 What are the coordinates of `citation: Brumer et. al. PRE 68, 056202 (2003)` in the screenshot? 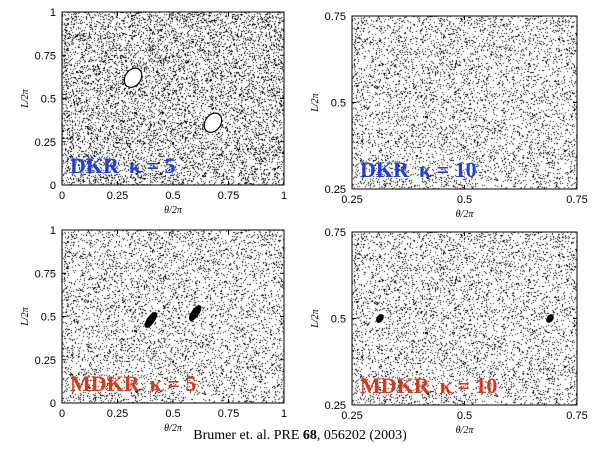 It's located at (300, 436).